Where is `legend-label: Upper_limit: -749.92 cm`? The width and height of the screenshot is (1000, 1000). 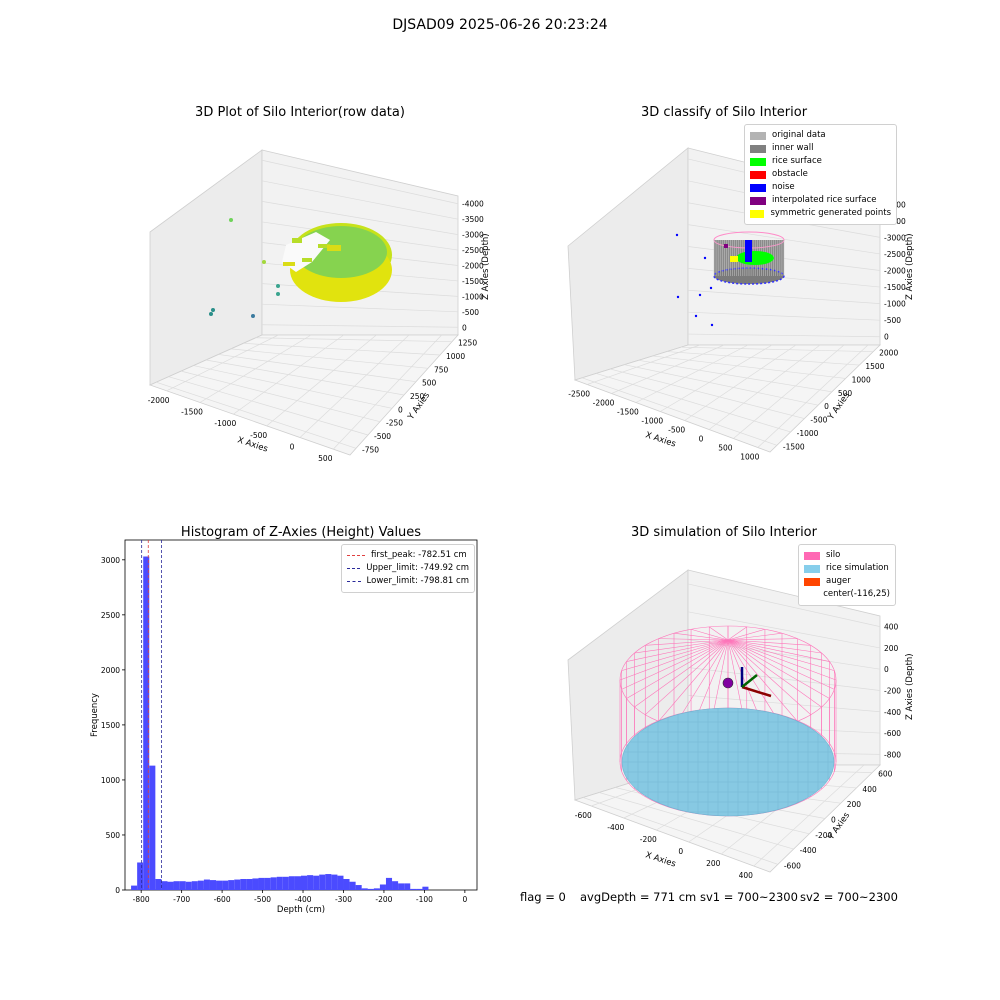 legend-label: Upper_limit: -749.92 cm is located at coordinates (417, 568).